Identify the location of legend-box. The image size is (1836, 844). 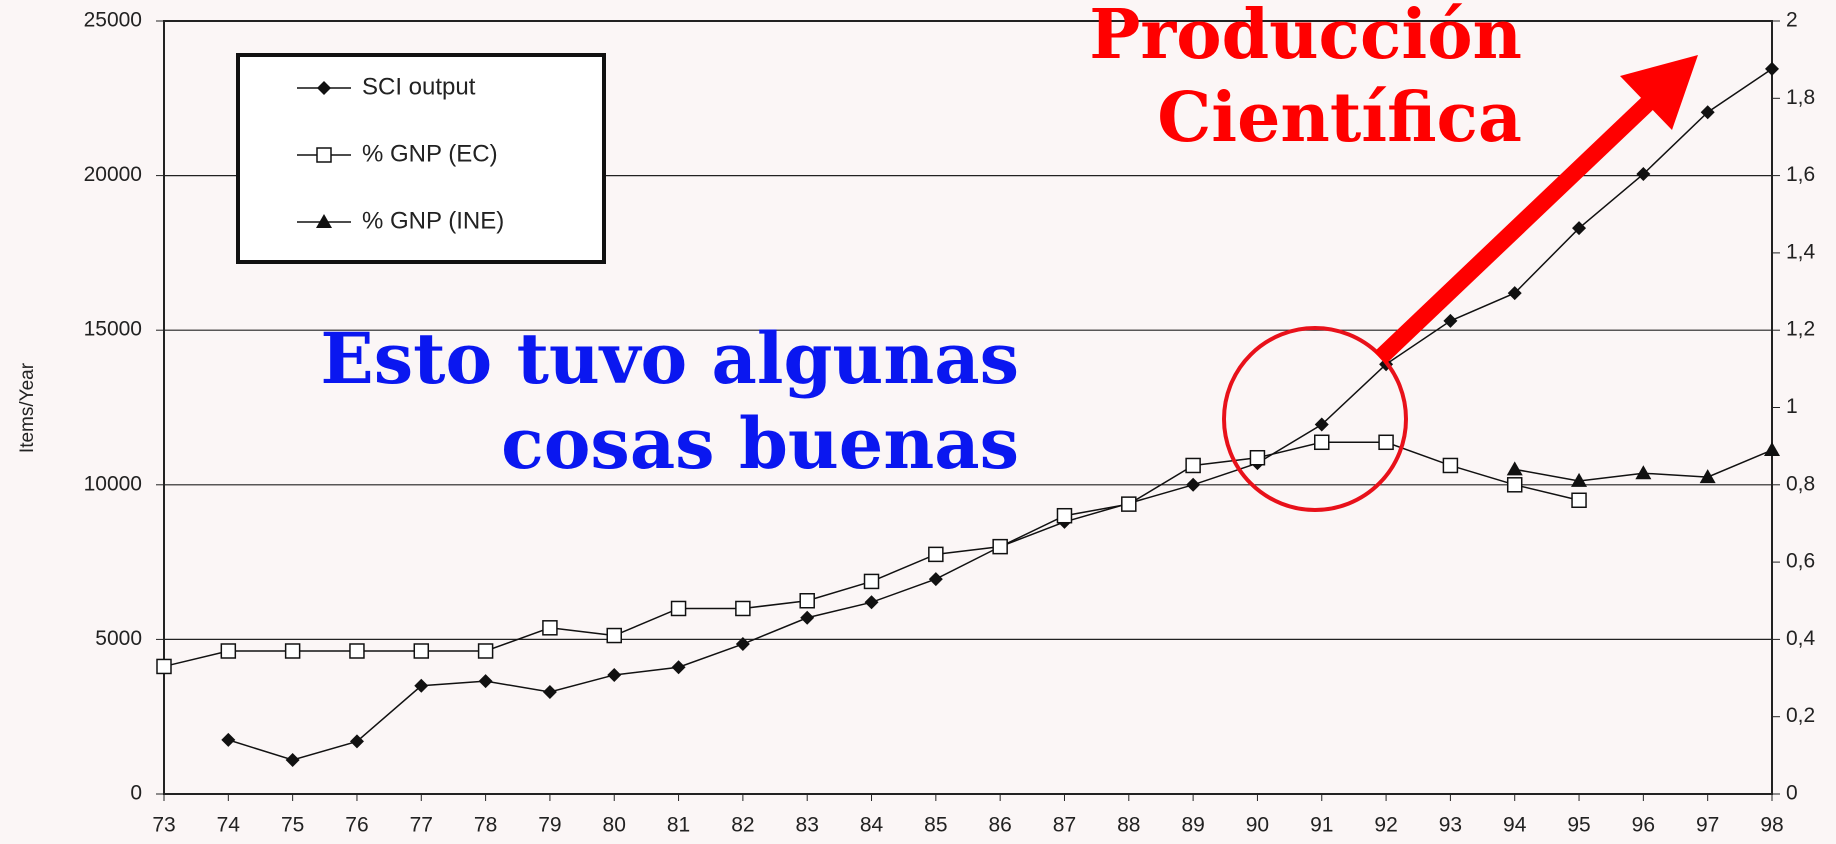
(421, 158).